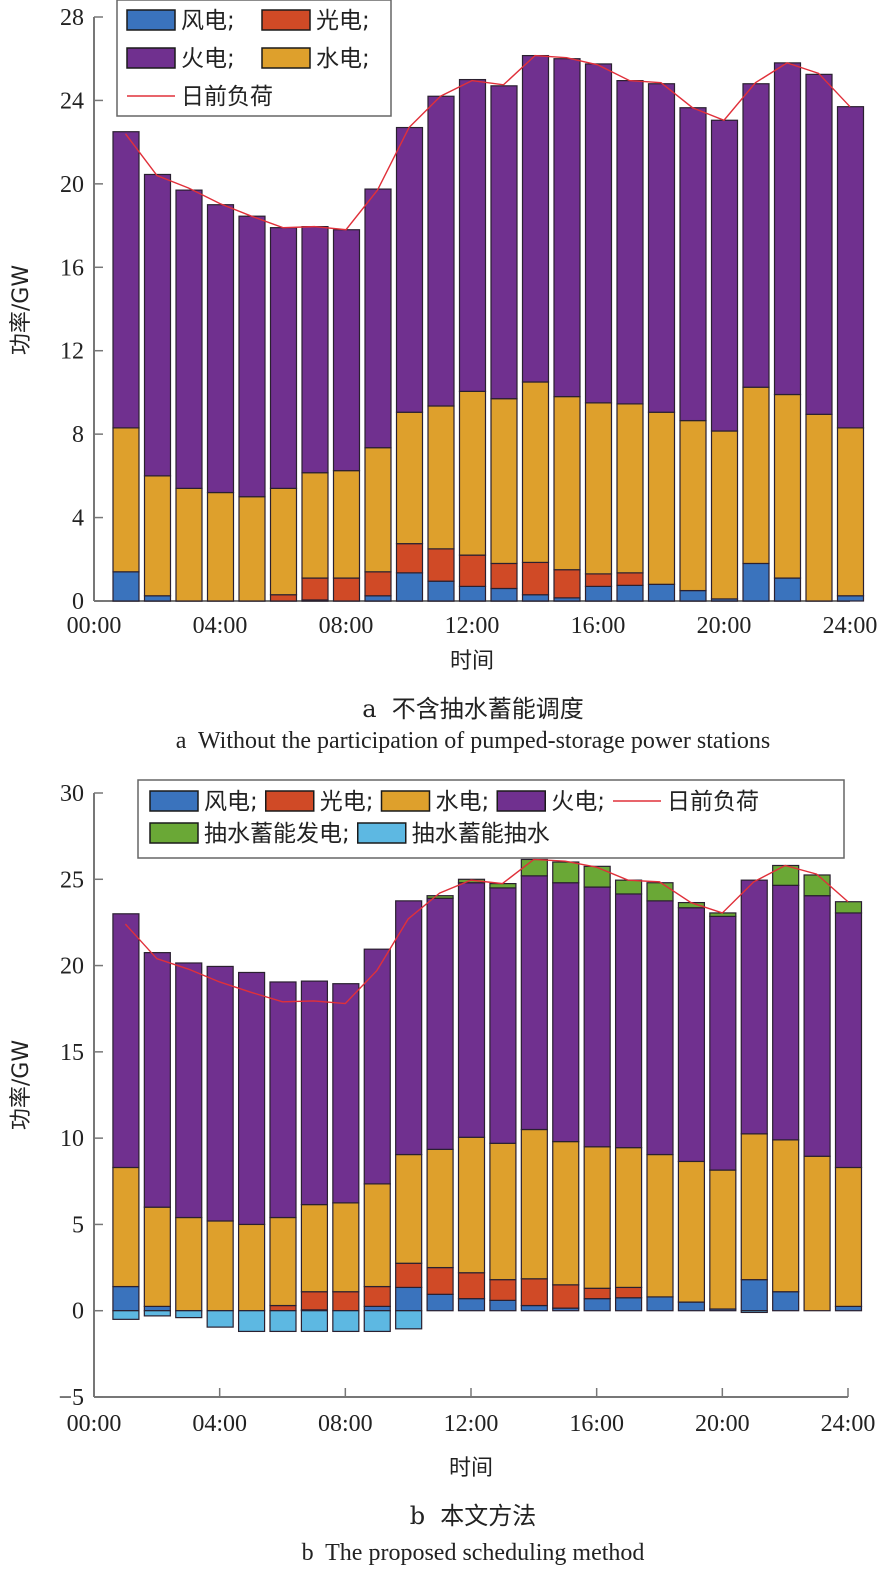 The image size is (886, 1574). I want to click on legend-label-ps_pump: 抽水蓄能抽水, so click(481, 834).